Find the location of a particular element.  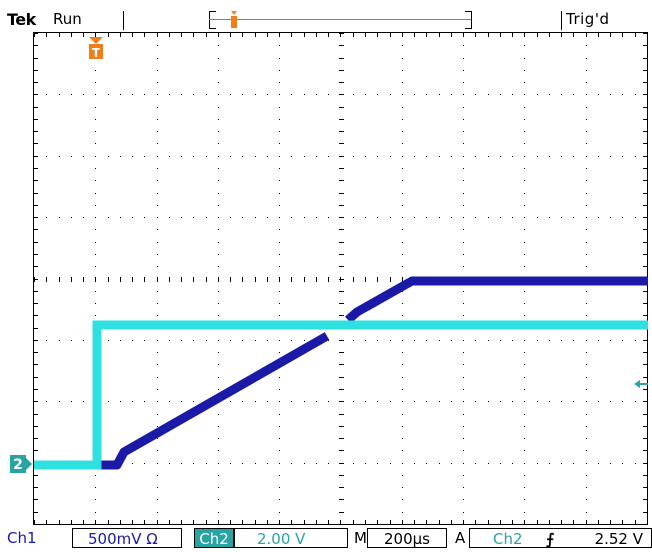

svg-text: 2 is located at coordinates (18, 465).